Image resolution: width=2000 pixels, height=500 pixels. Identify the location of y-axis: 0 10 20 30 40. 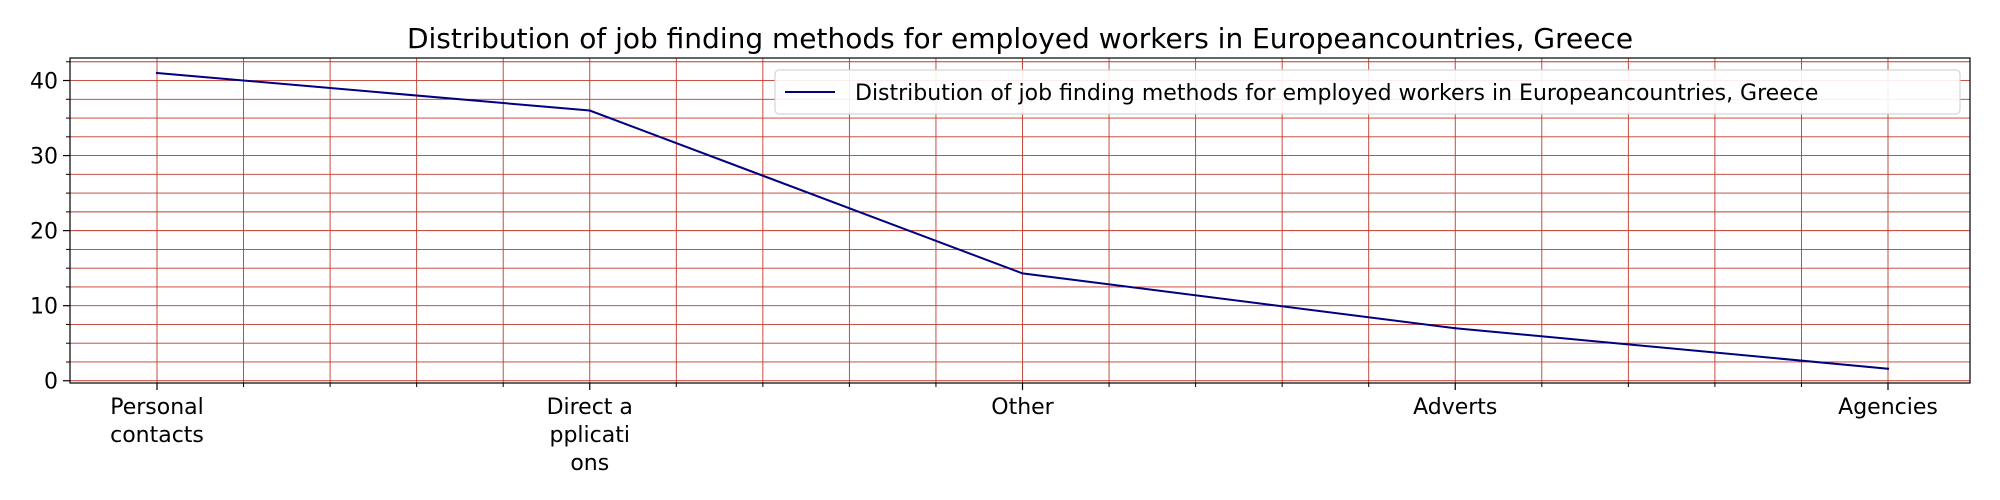
(50, 228).